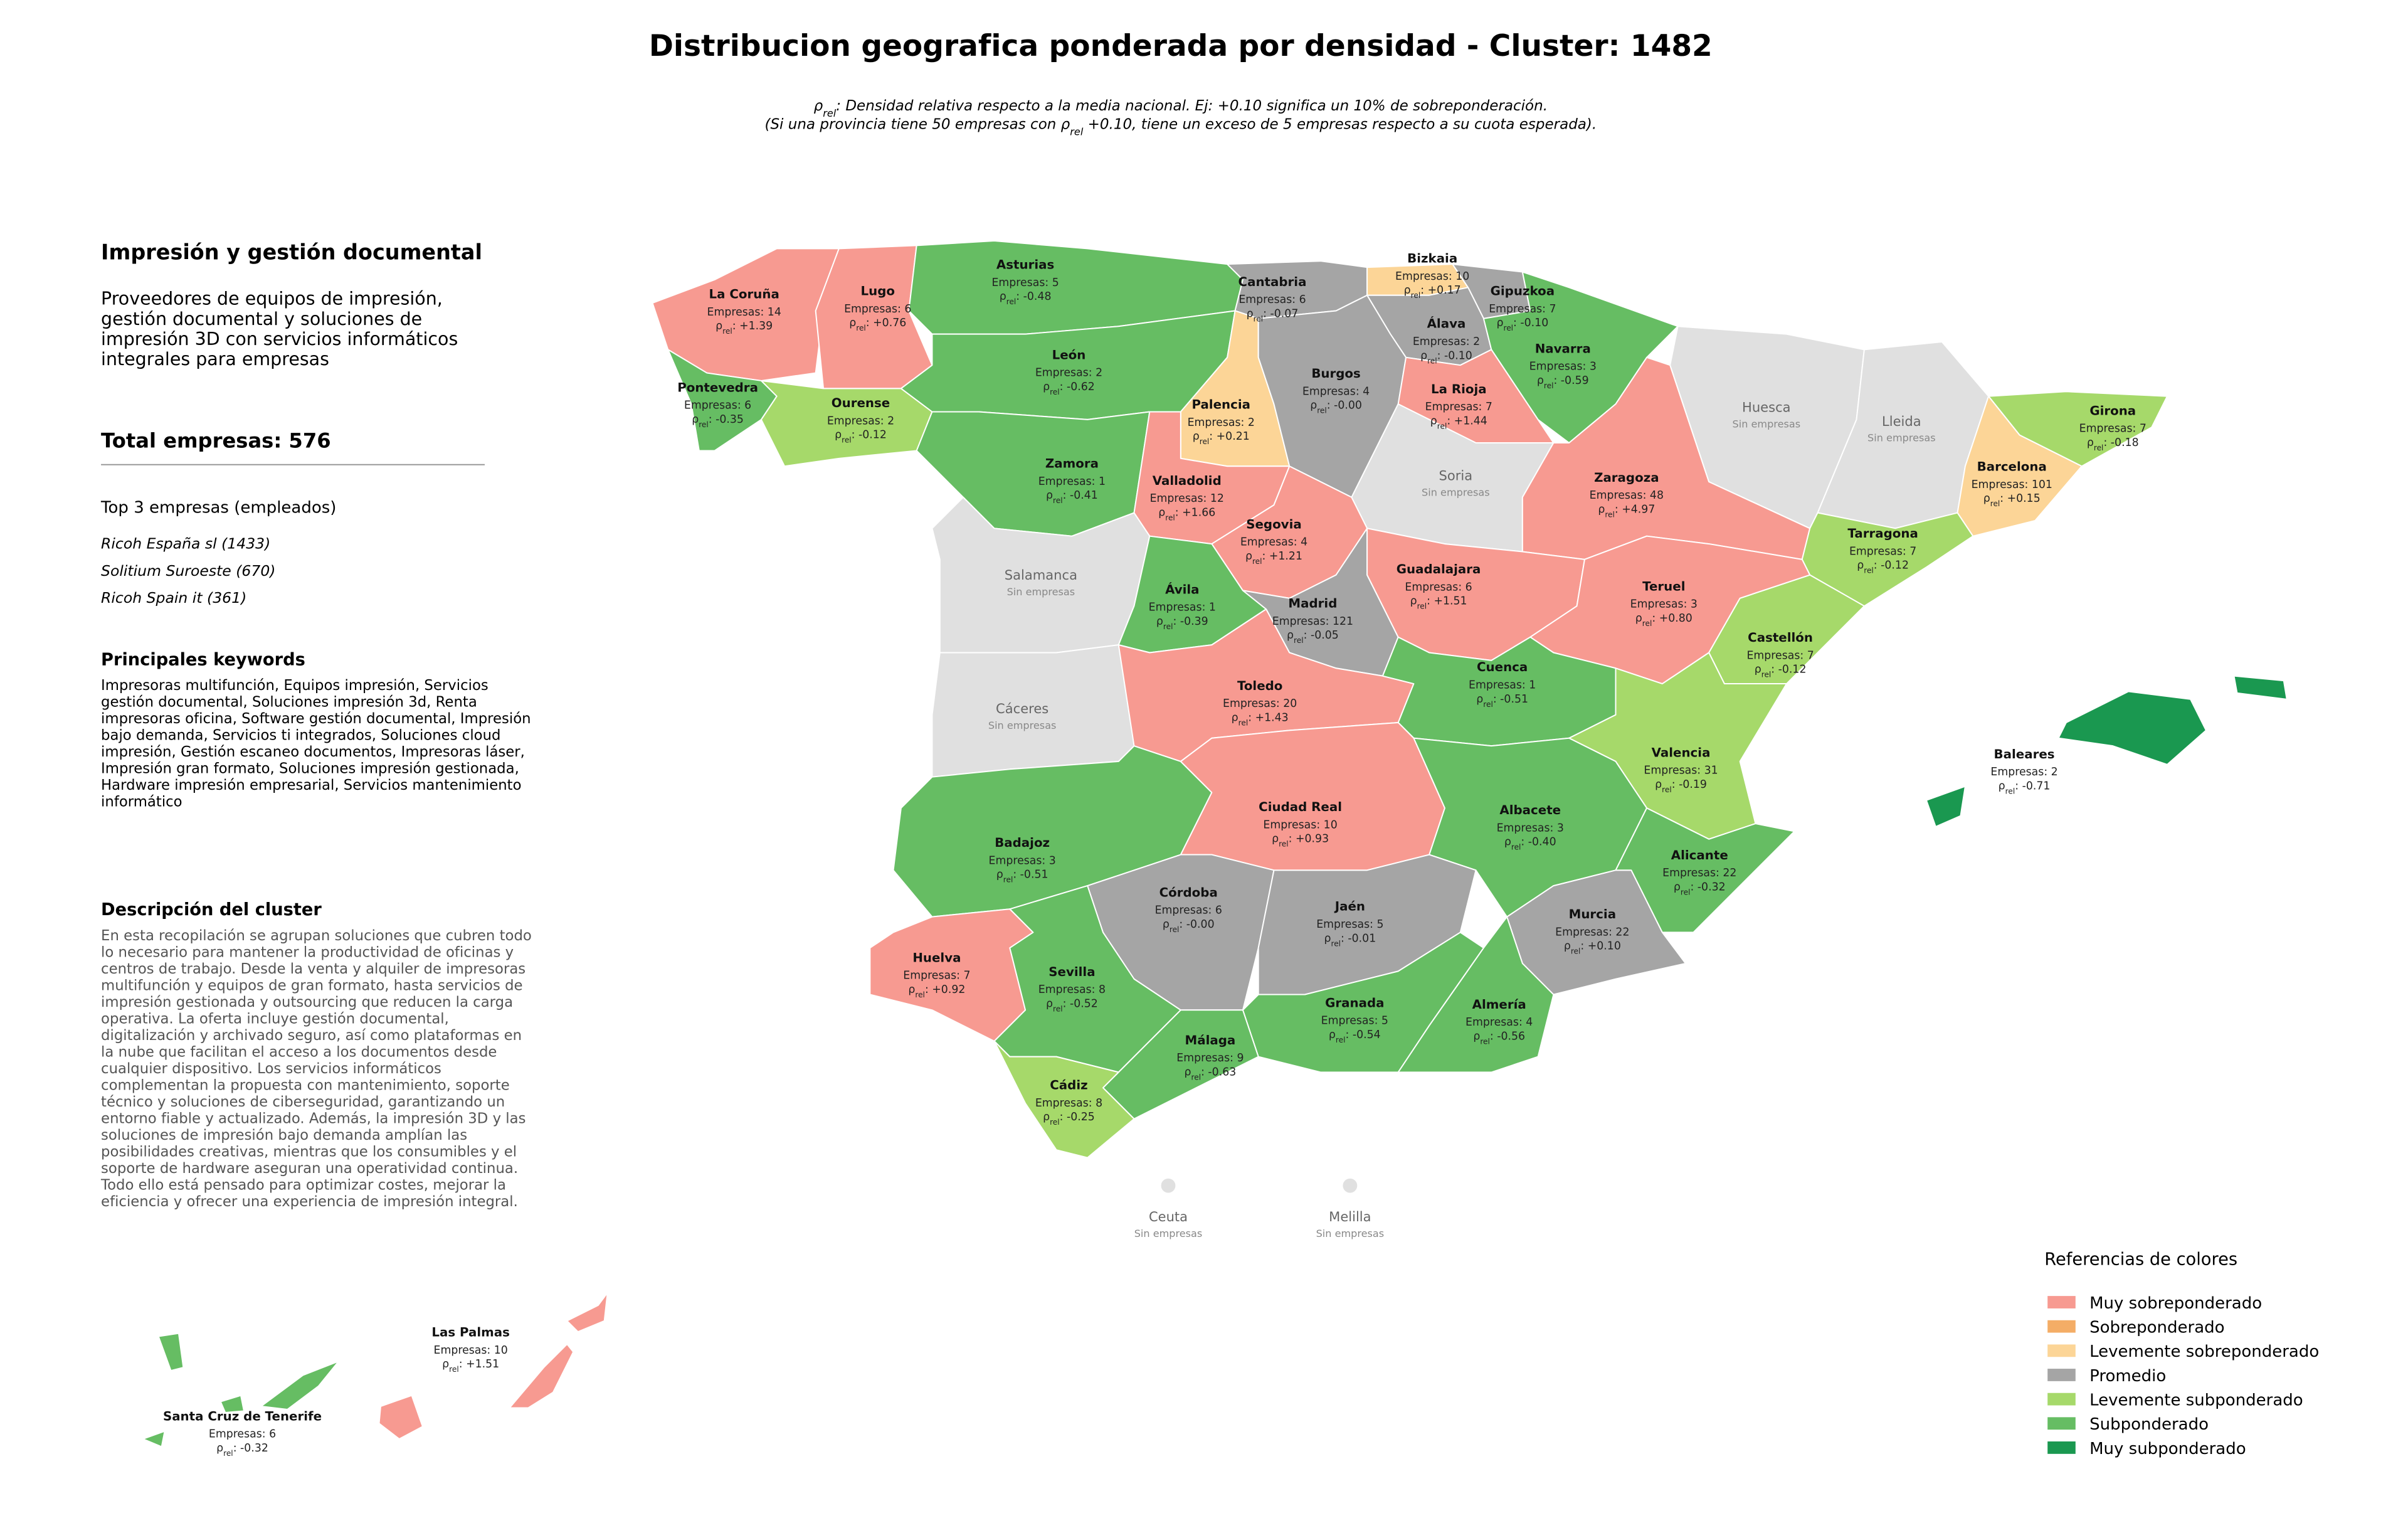 This screenshot has height=1528, width=2408. I want to click on province-companies: Empresas: 22, so click(1592, 932).